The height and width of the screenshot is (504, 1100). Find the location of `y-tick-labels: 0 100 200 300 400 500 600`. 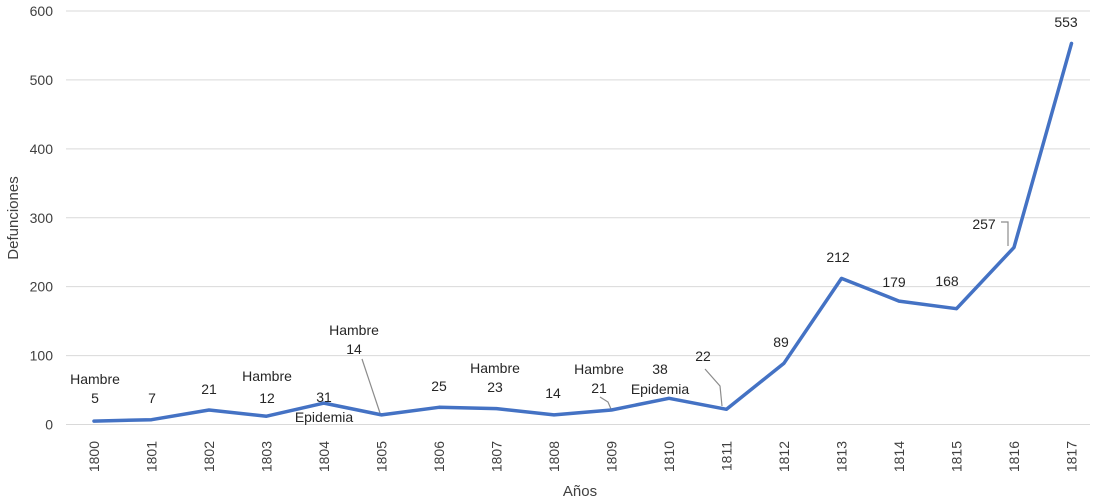

y-tick-labels: 0 100 200 300 400 500 600 is located at coordinates (42, 218).